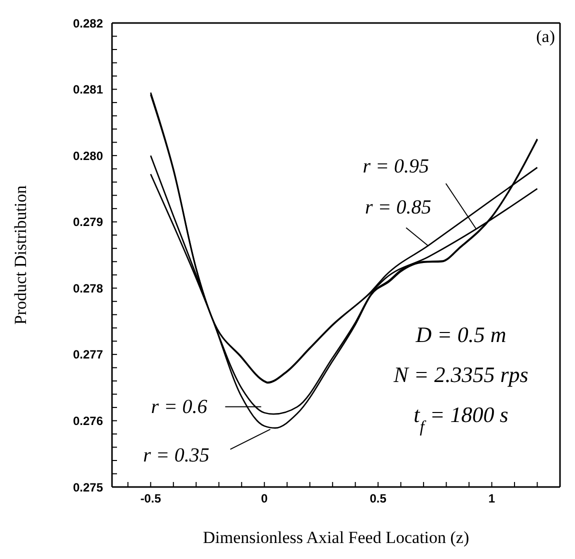 This screenshot has width=575, height=559. Describe the element at coordinates (88, 23) in the screenshot. I see `y-tick-label: 0.282` at that location.